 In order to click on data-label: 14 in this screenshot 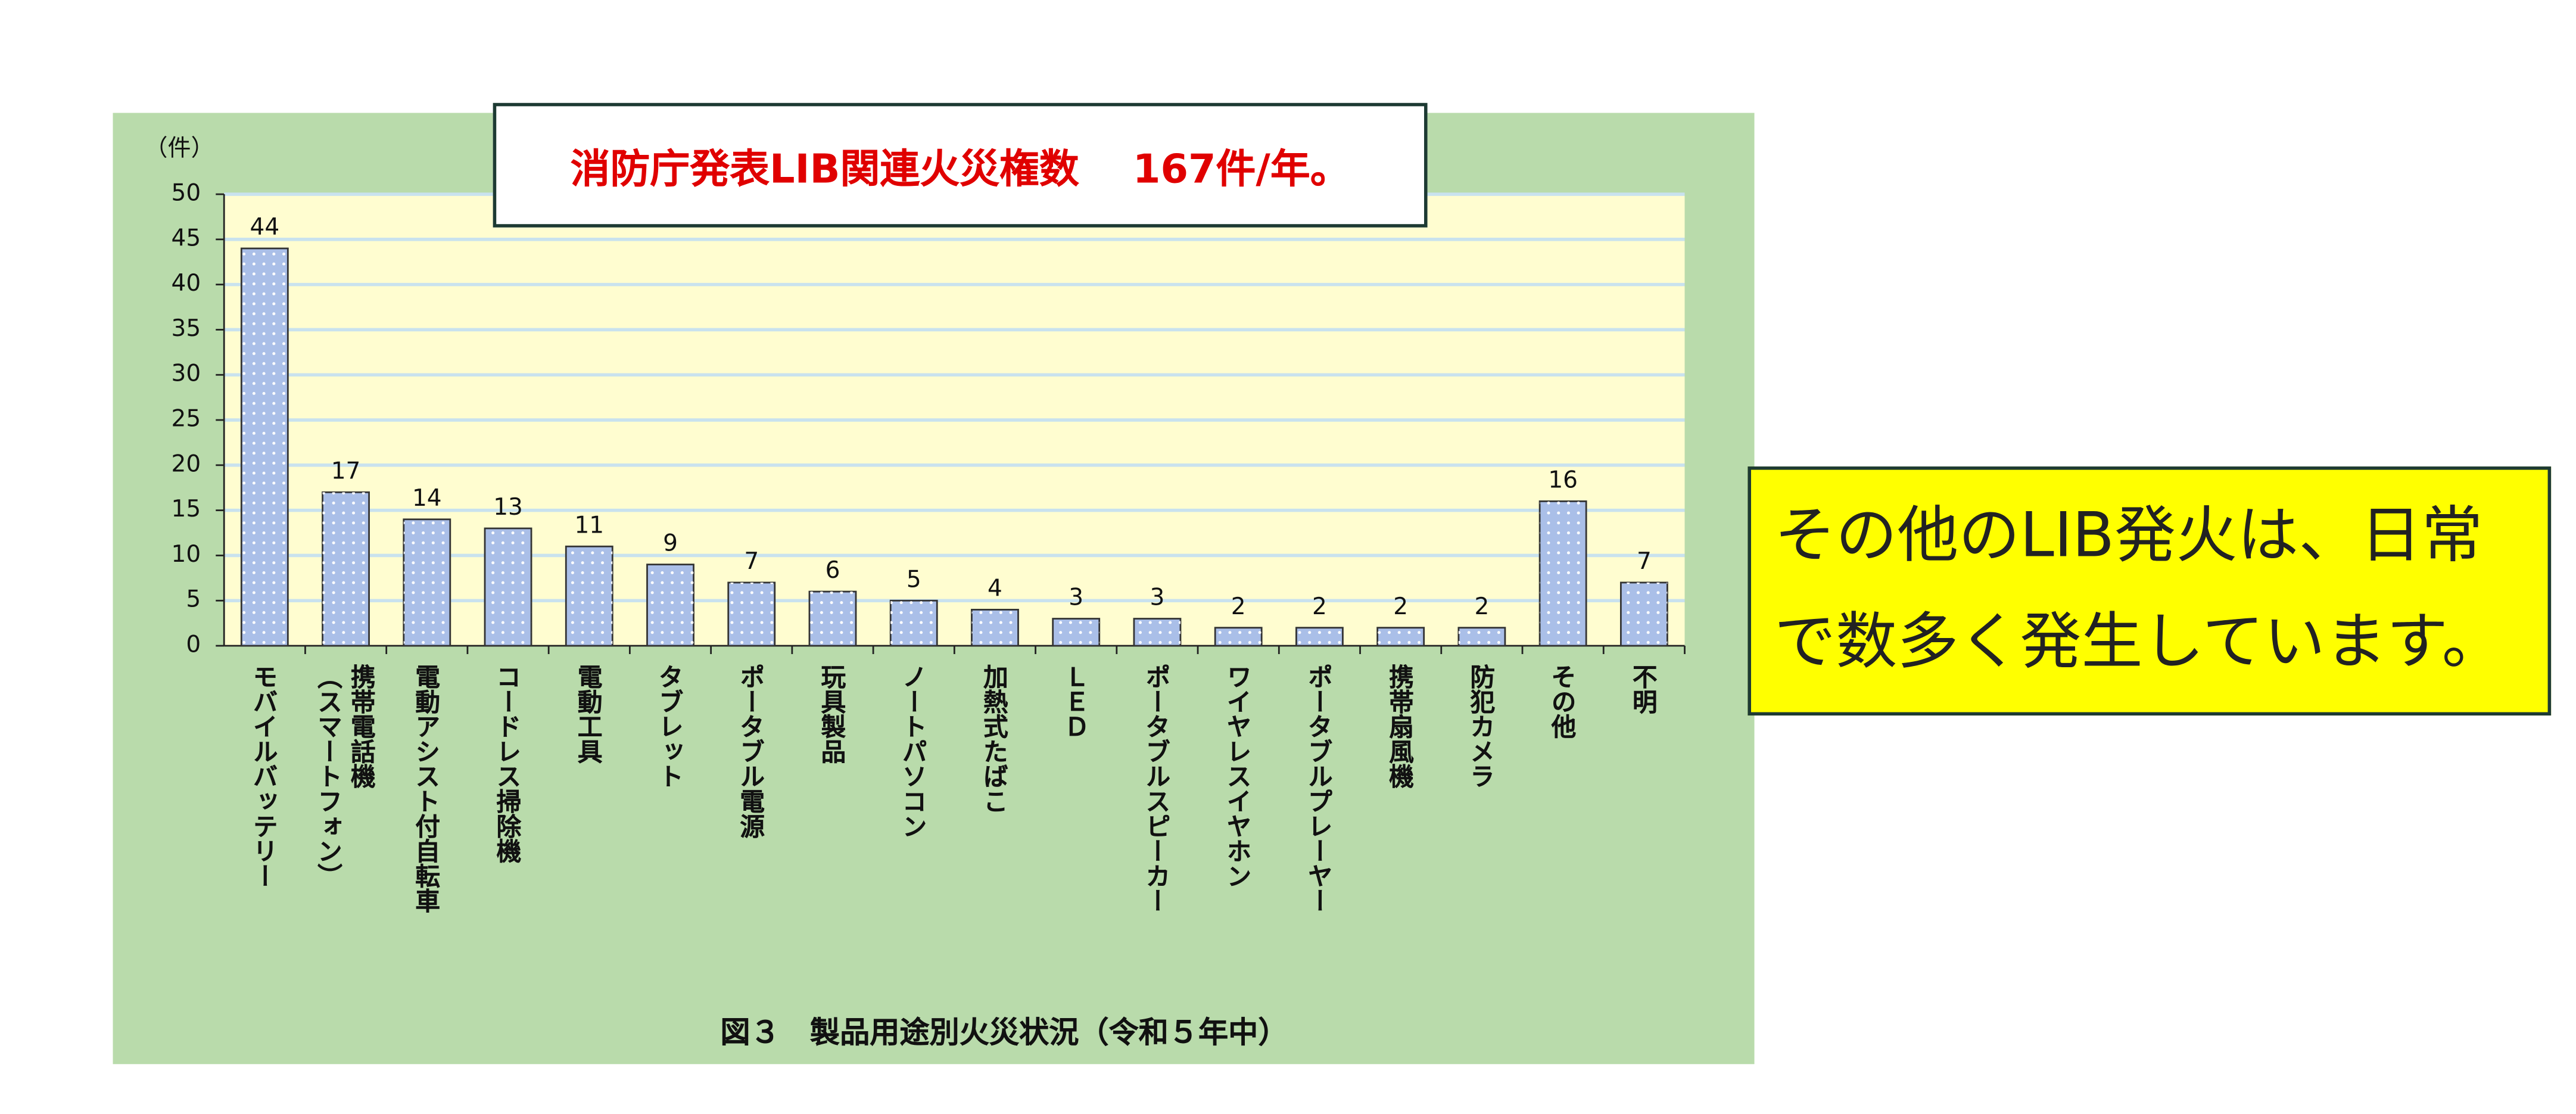, I will do `click(427, 498)`.